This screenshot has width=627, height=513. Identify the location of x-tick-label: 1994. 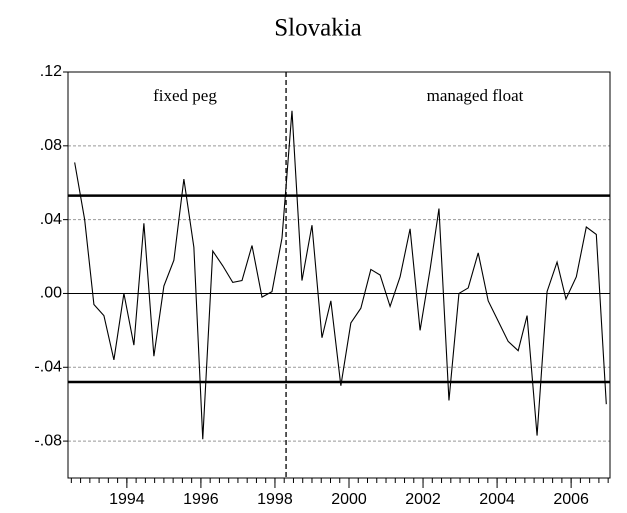
(127, 499).